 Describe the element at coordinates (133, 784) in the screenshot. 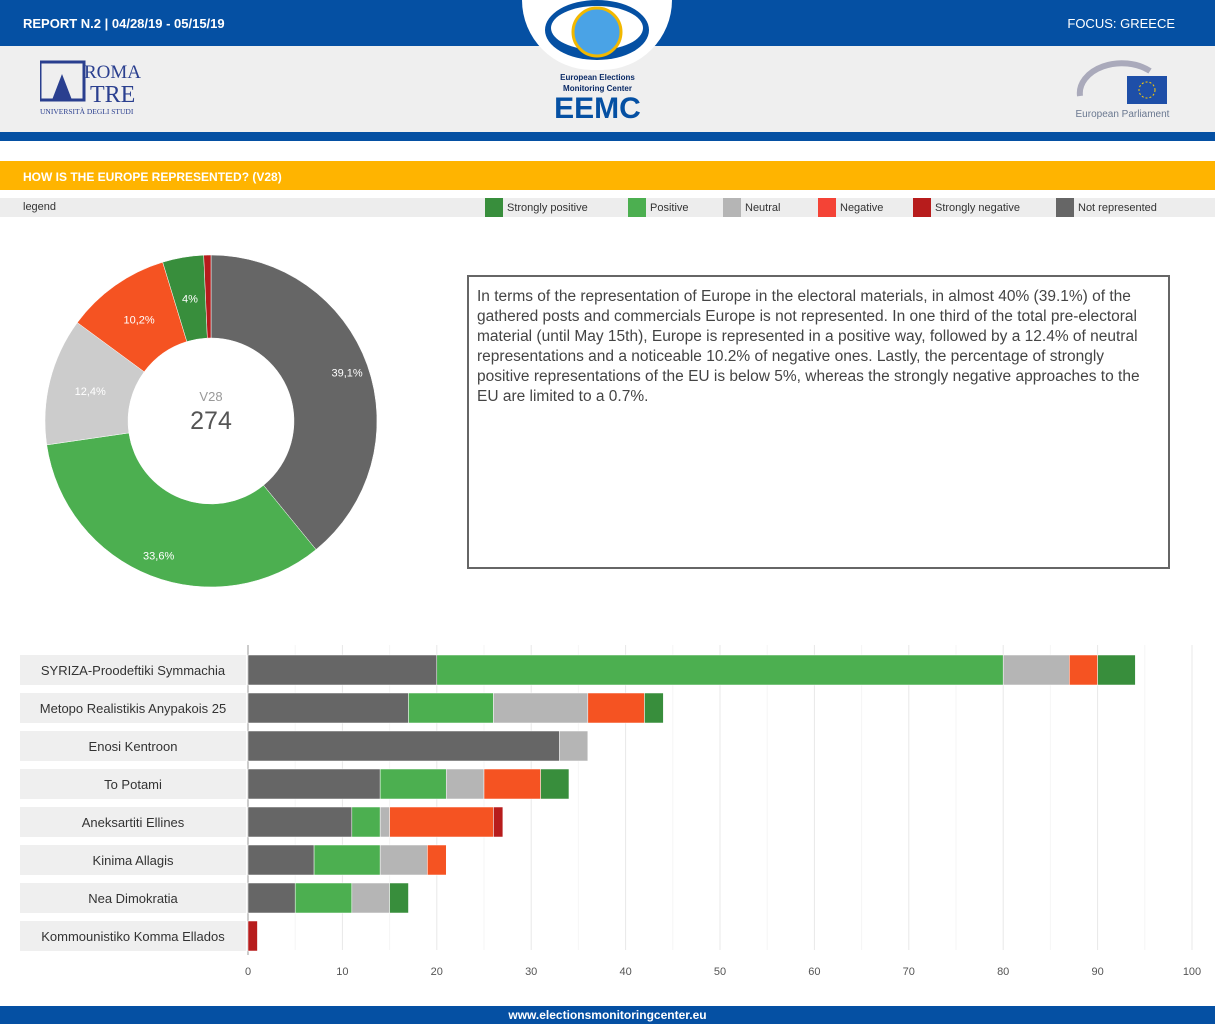

I see `party-label: To Potami` at that location.